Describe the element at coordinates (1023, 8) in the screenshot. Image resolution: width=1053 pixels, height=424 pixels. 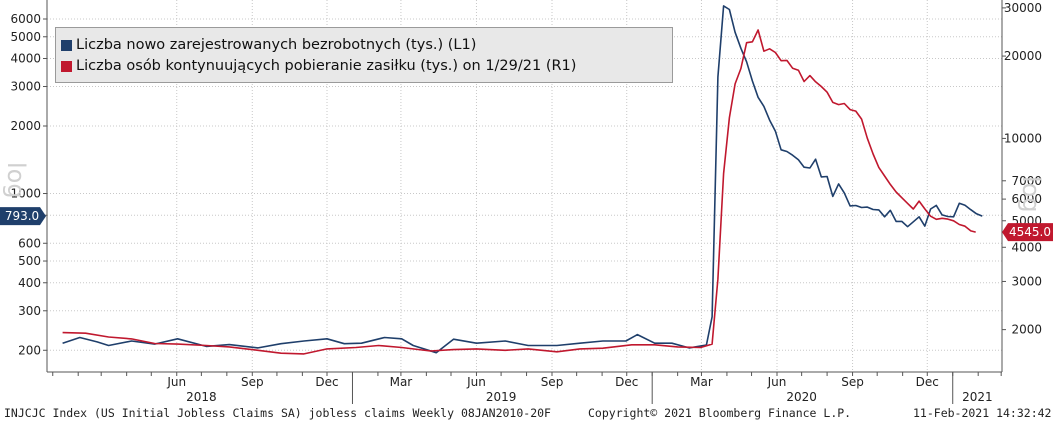
I see `right-tick-label: 30000` at that location.